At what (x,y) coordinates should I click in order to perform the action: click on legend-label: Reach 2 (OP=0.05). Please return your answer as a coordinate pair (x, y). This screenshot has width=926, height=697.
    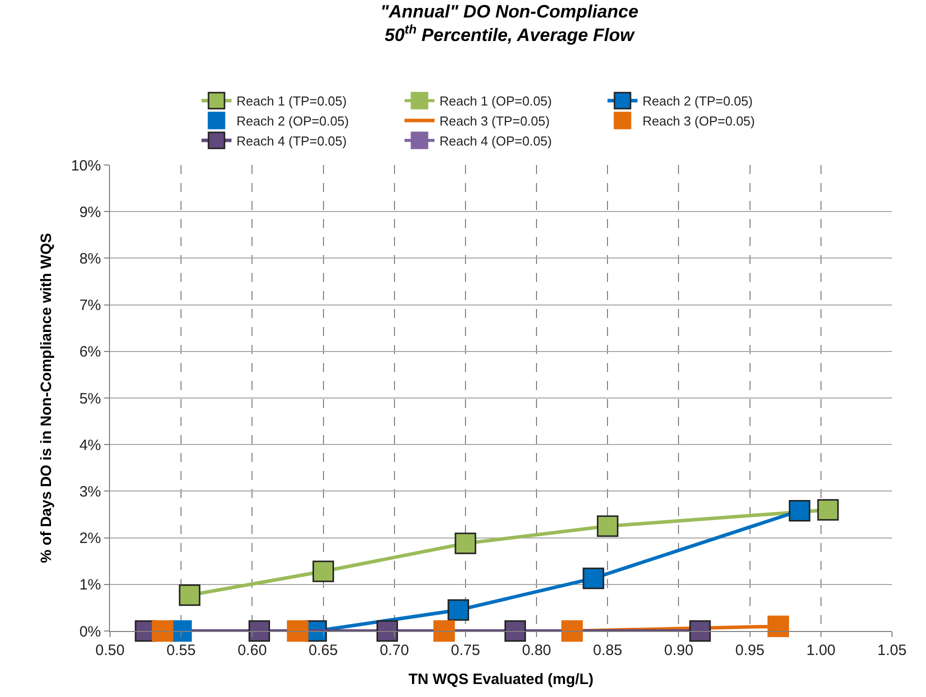
    Looking at the image, I should click on (292, 121).